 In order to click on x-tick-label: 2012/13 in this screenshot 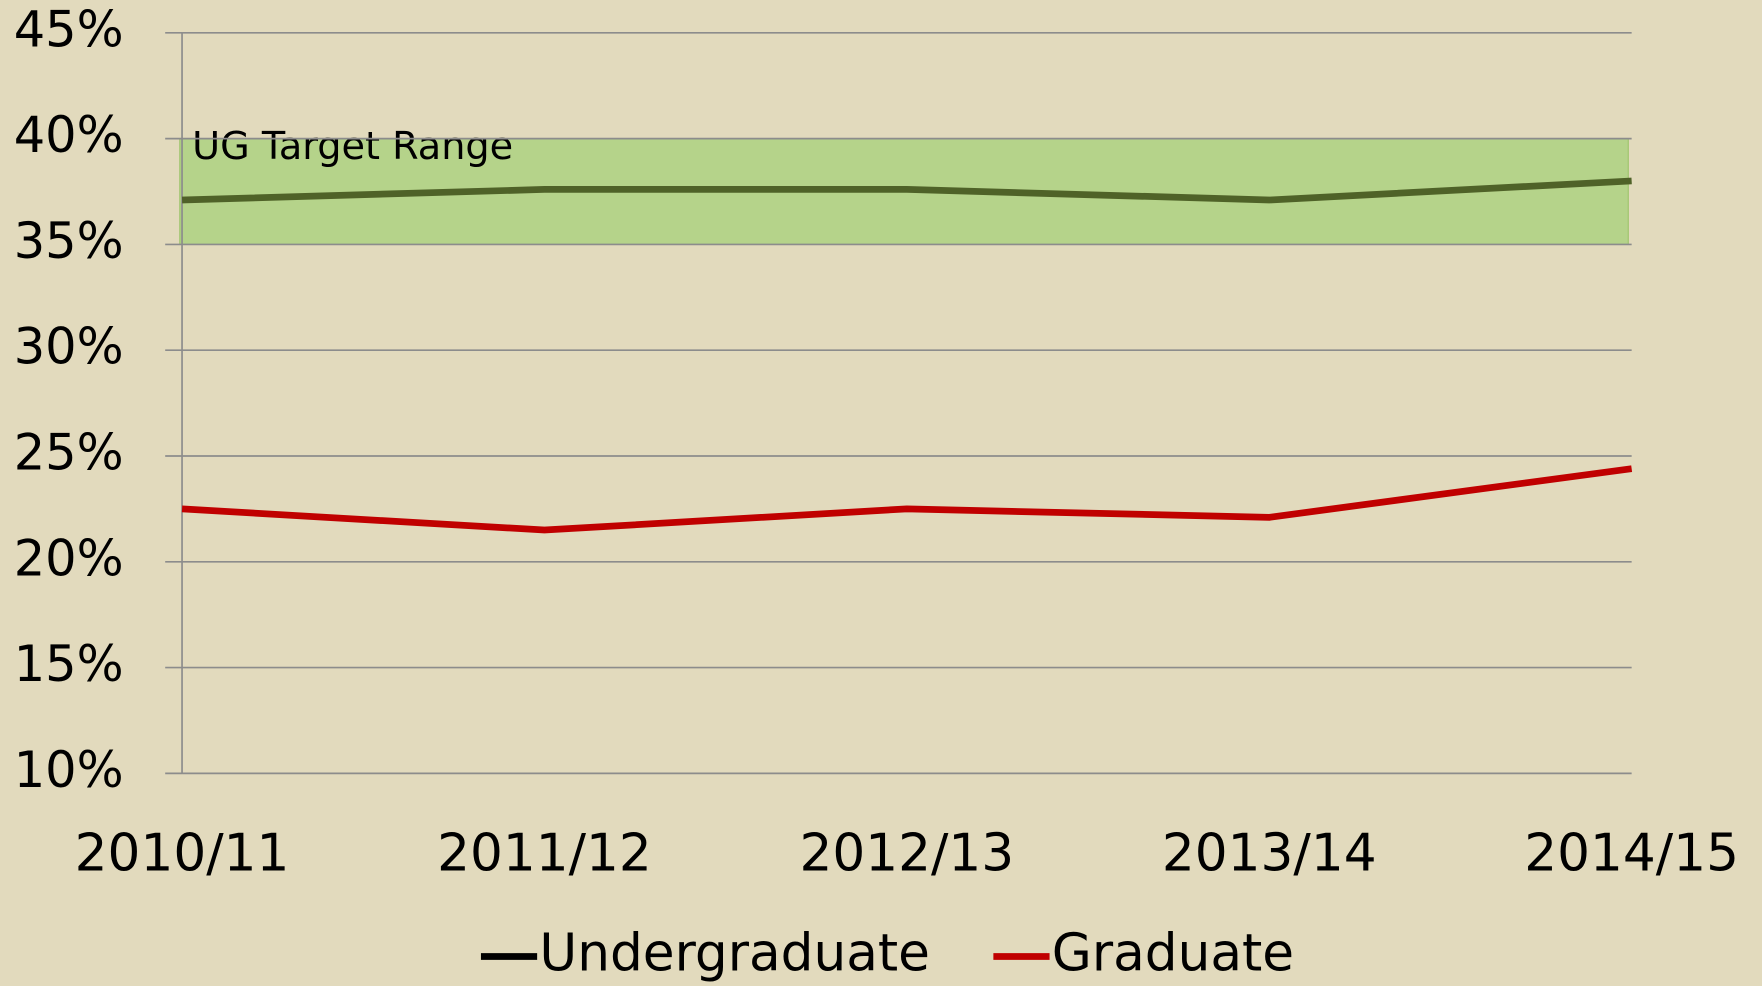, I will do `click(906, 854)`.